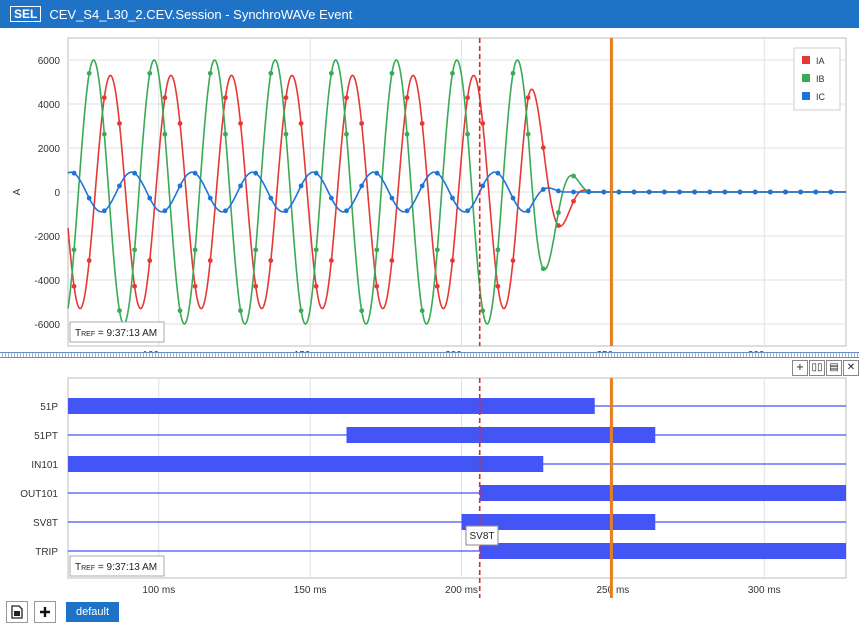  I want to click on split-horizontal-button: ▤, so click(834, 368).